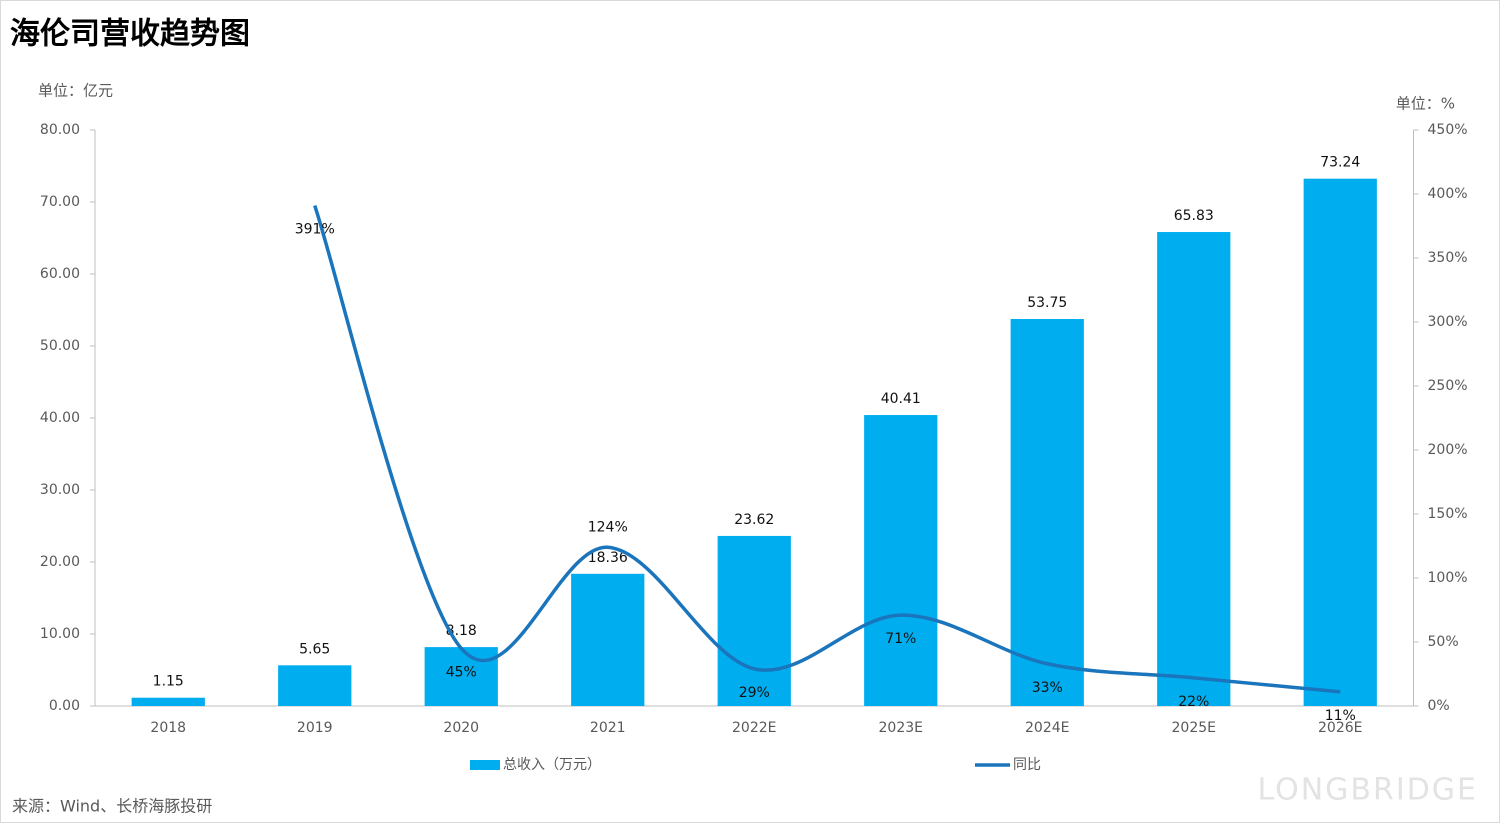 The height and width of the screenshot is (823, 1500). Describe the element at coordinates (1047, 728) in the screenshot. I see `x-tick-label: 2024E` at that location.